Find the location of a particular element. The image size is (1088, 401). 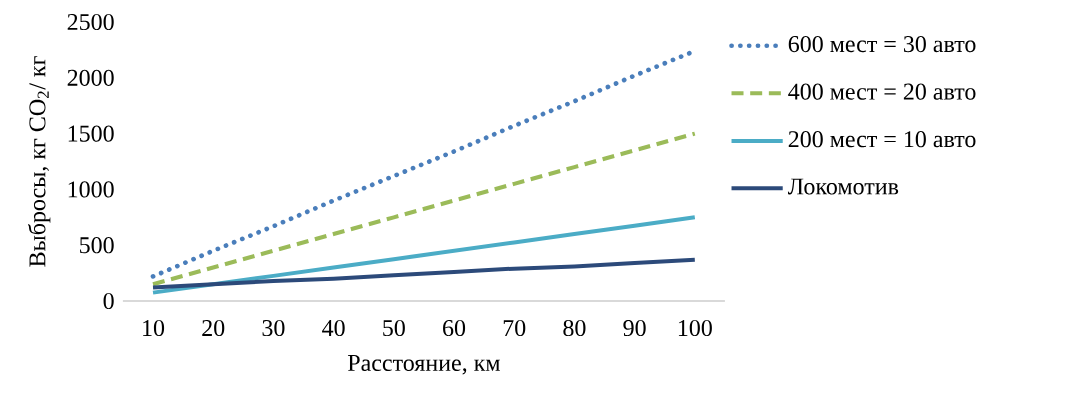

legend-label: Локомотив is located at coordinates (843, 186).